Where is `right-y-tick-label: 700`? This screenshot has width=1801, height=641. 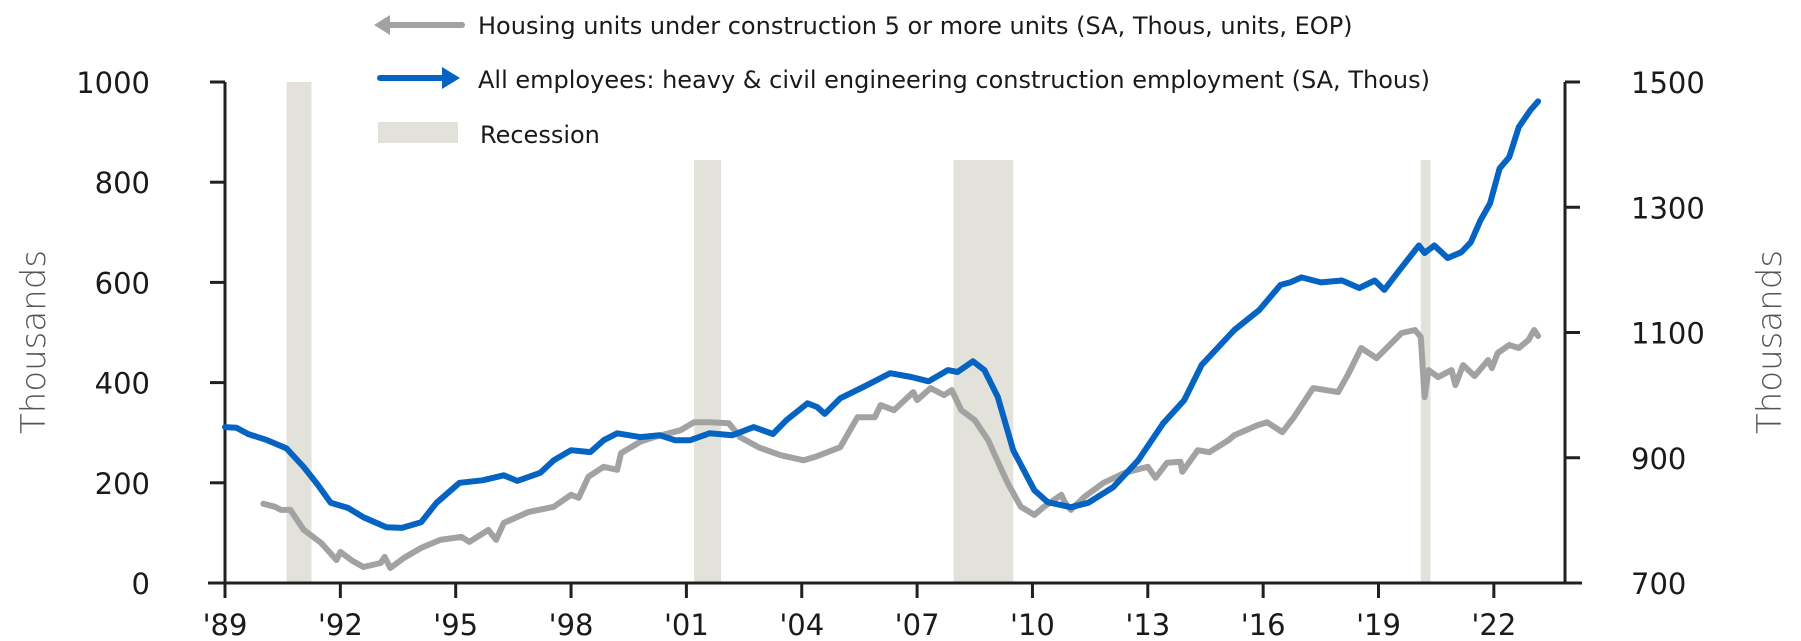 right-y-tick-label: 700 is located at coordinates (1658, 584).